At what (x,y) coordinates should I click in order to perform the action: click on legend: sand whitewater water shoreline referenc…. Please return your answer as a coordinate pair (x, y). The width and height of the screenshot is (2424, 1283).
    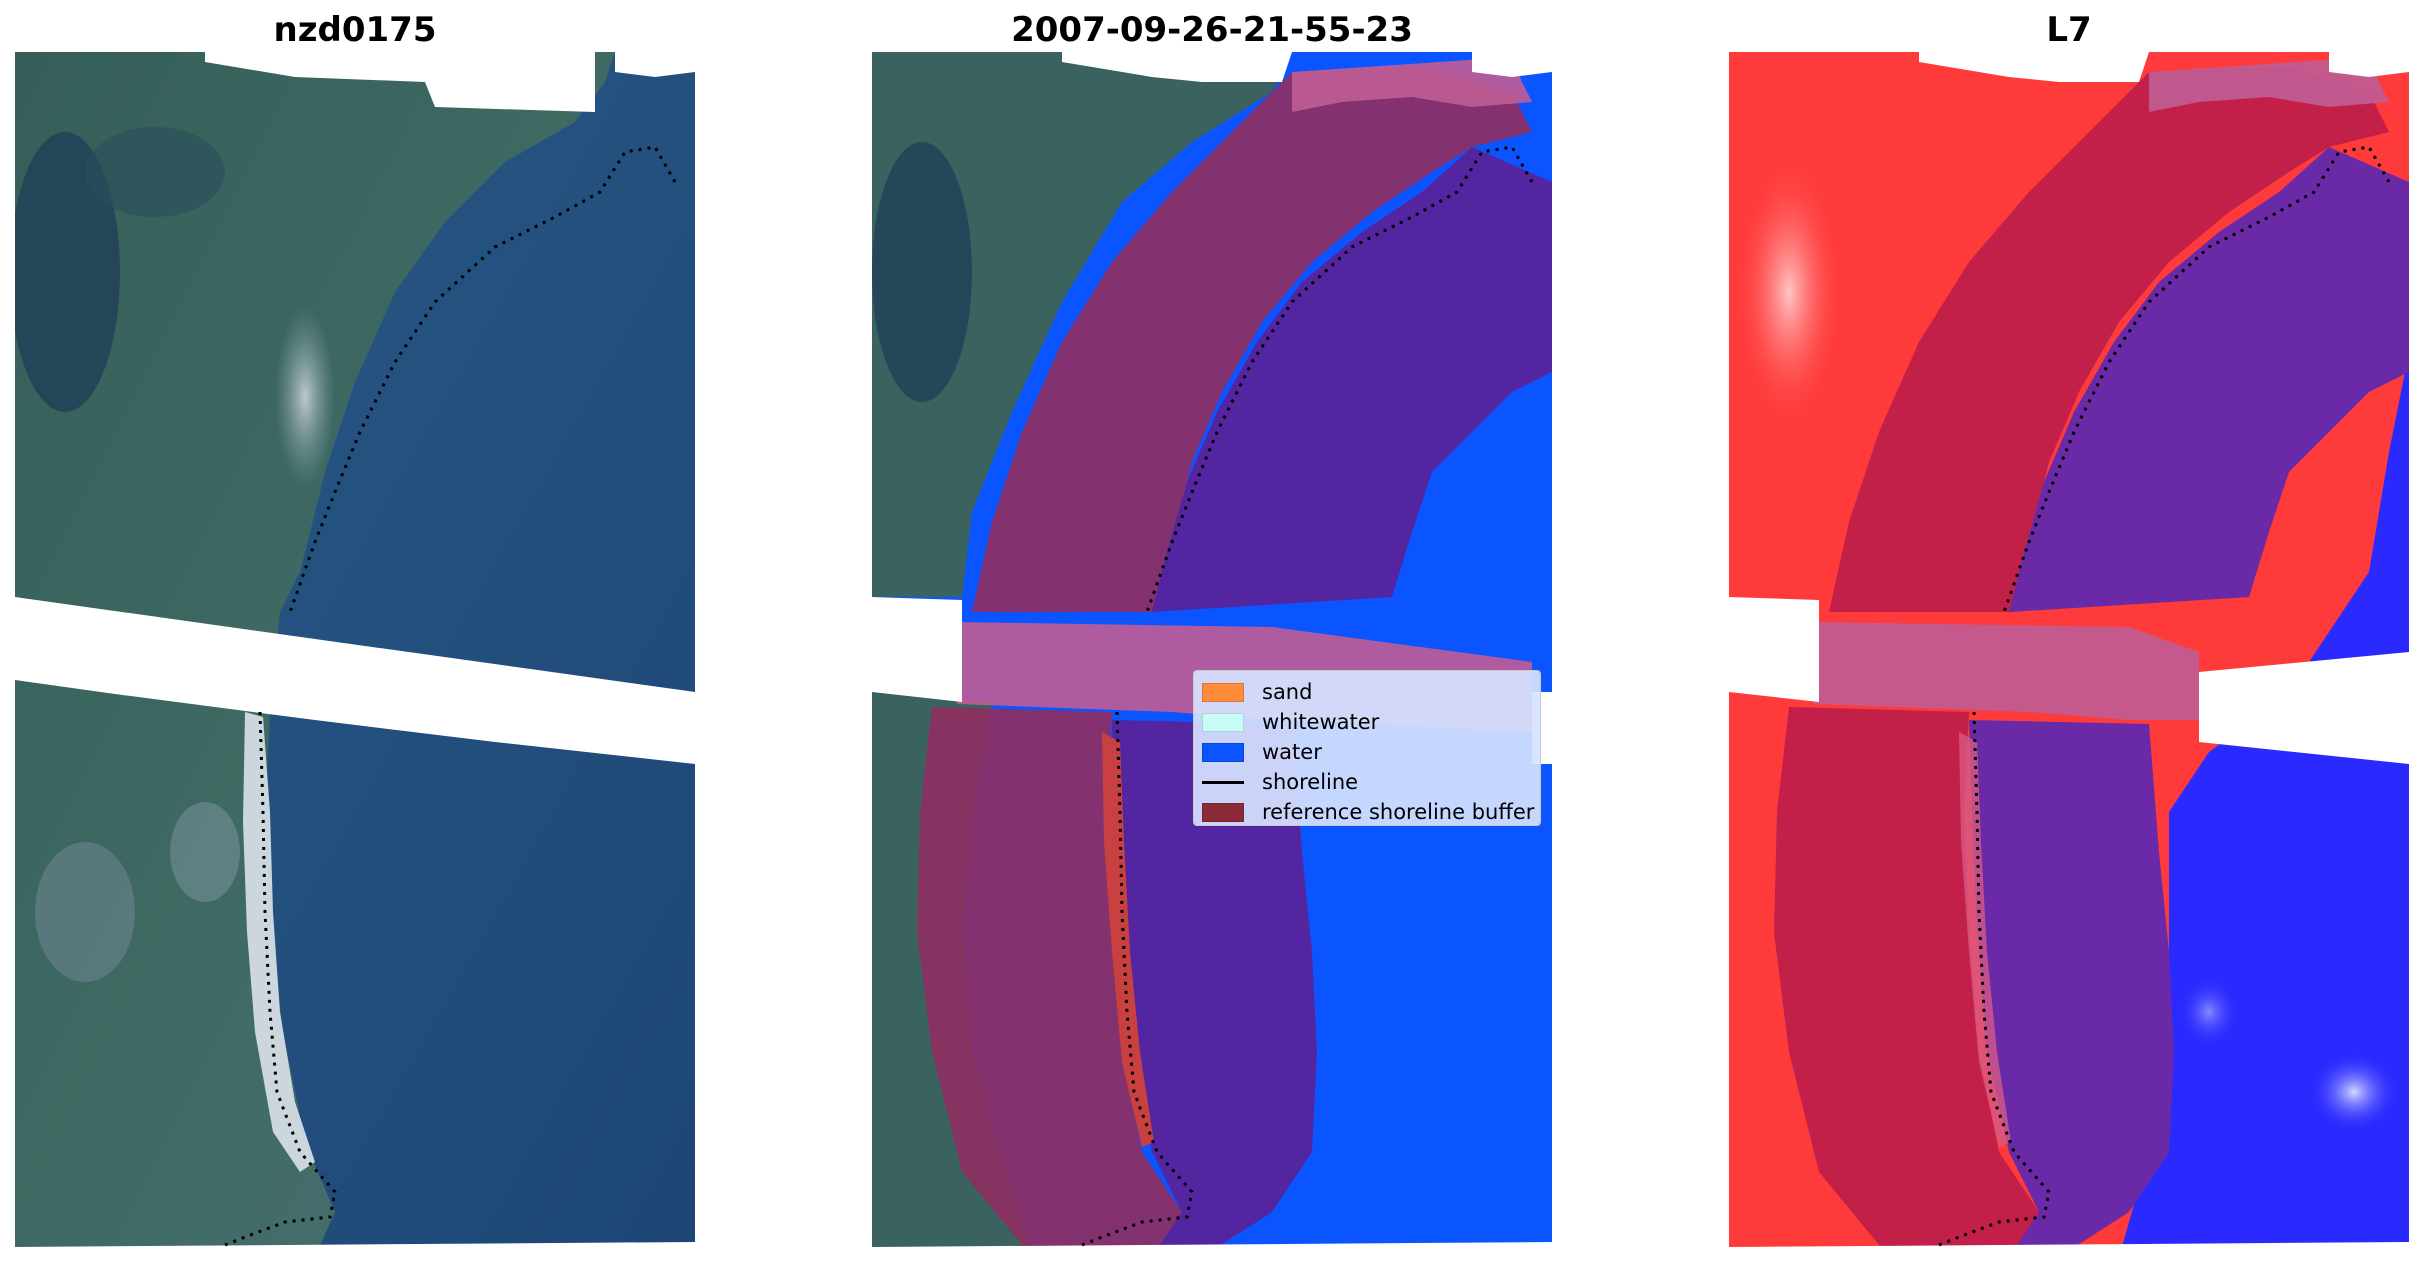
    Looking at the image, I should click on (1367, 748).